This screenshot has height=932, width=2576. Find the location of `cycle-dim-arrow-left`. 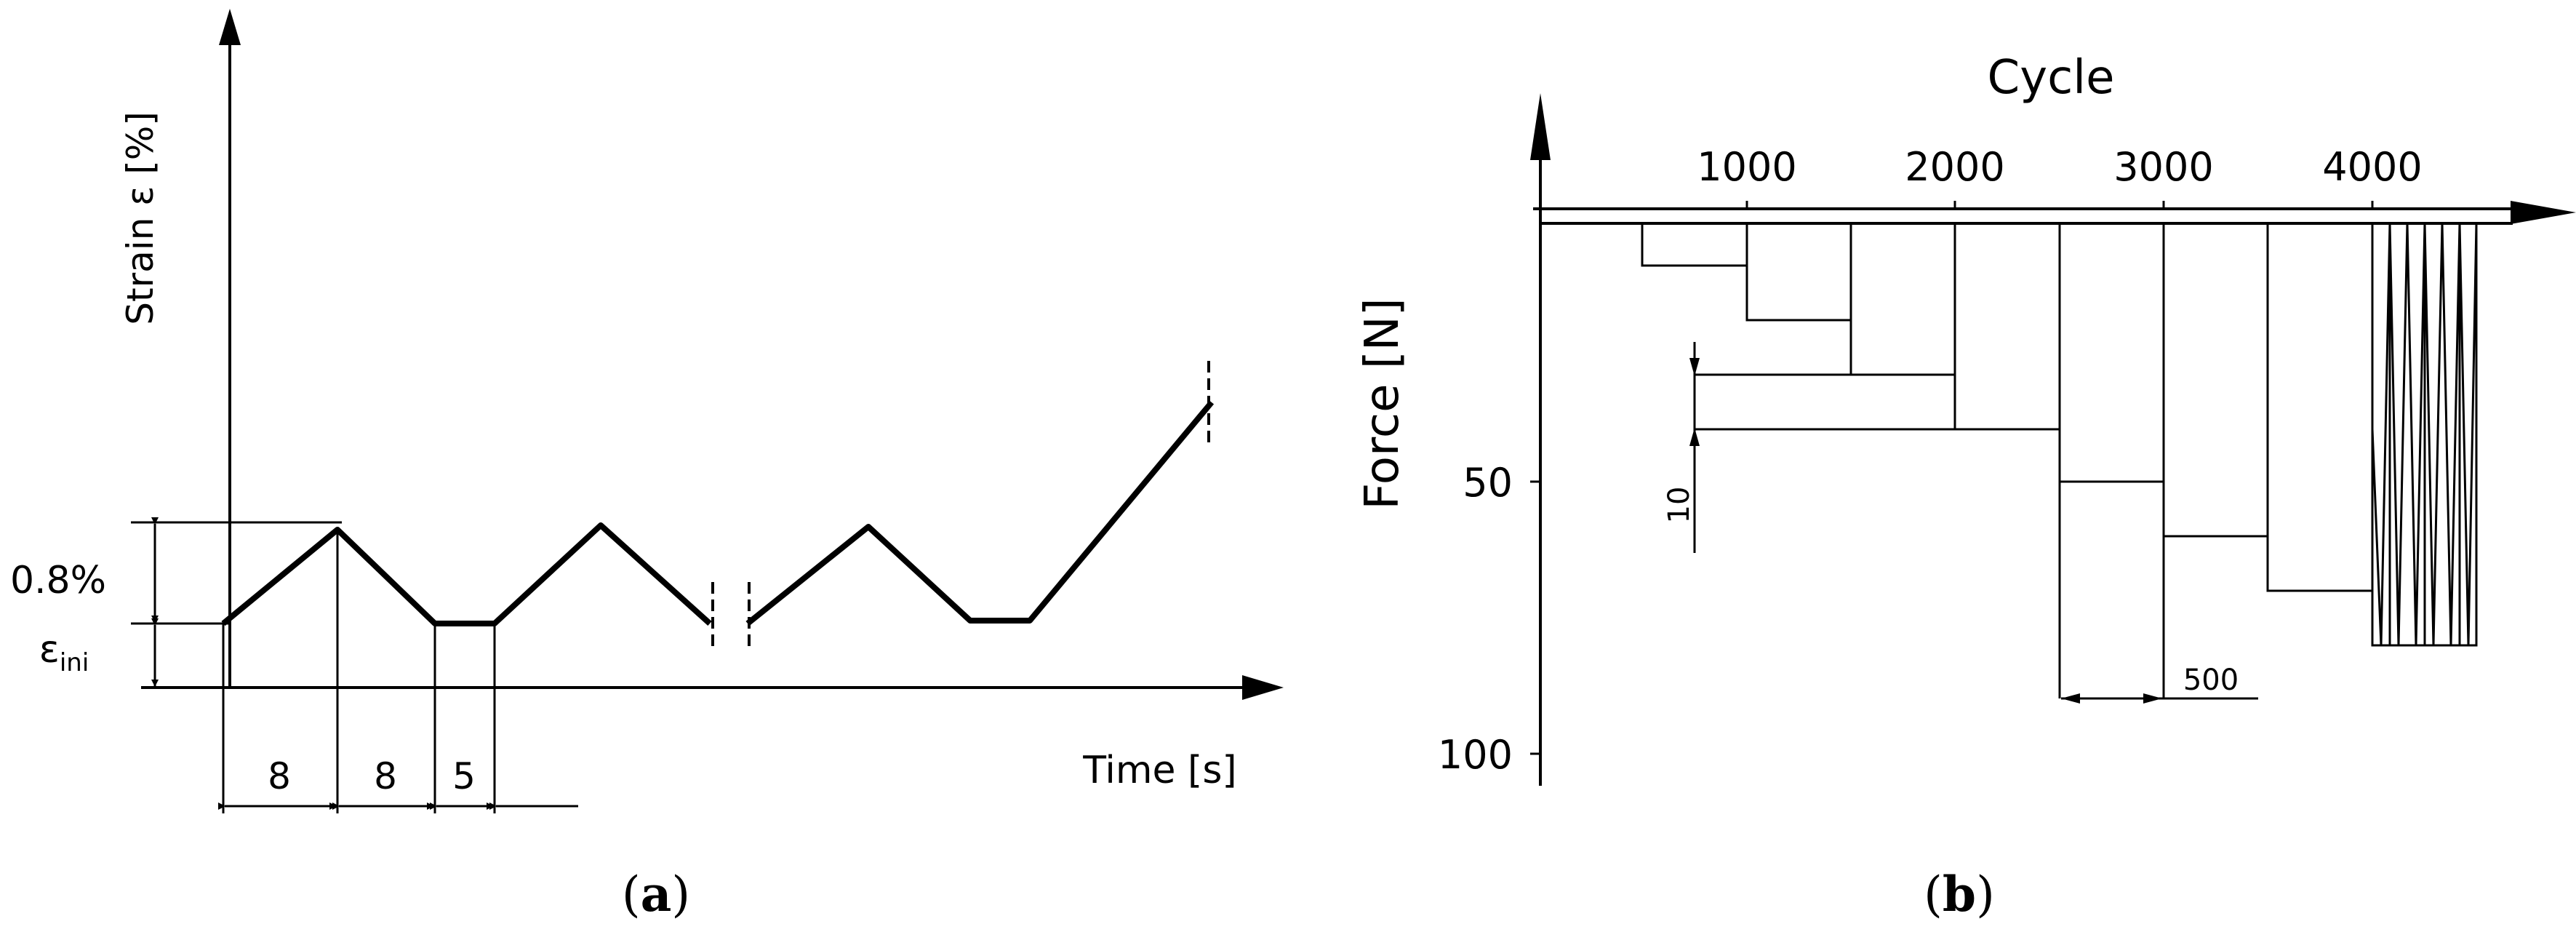

cycle-dim-arrow-left is located at coordinates (2070, 699).